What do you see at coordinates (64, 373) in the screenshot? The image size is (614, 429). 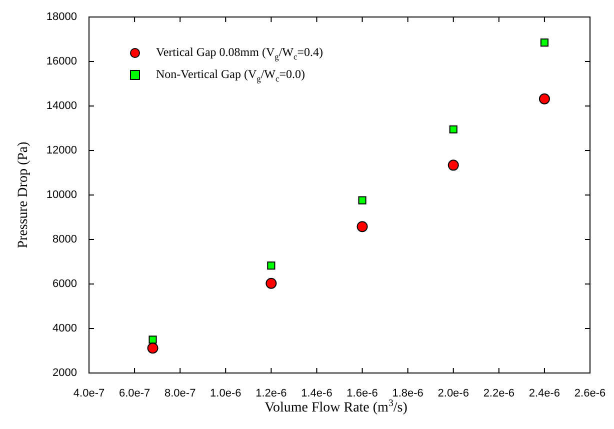 I see `y-tick-label: 2000` at bounding box center [64, 373].